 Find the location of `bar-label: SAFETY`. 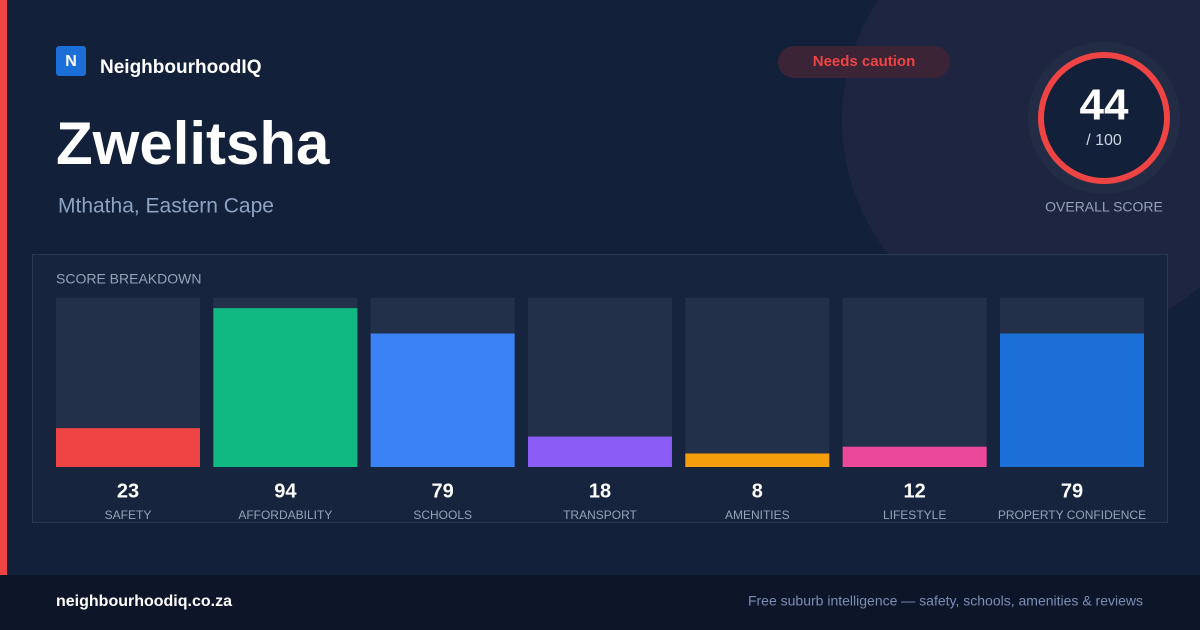

bar-label: SAFETY is located at coordinates (128, 515).